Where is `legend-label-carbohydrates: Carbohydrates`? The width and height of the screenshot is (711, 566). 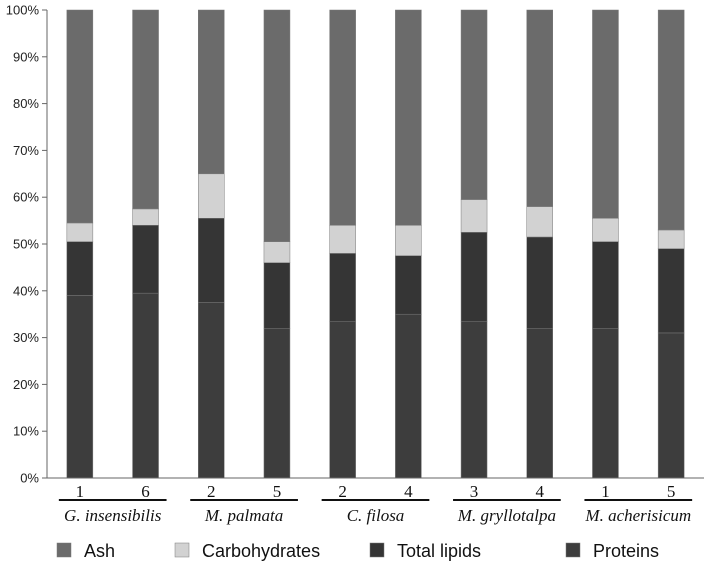 legend-label-carbohydrates: Carbohydrates is located at coordinates (261, 551).